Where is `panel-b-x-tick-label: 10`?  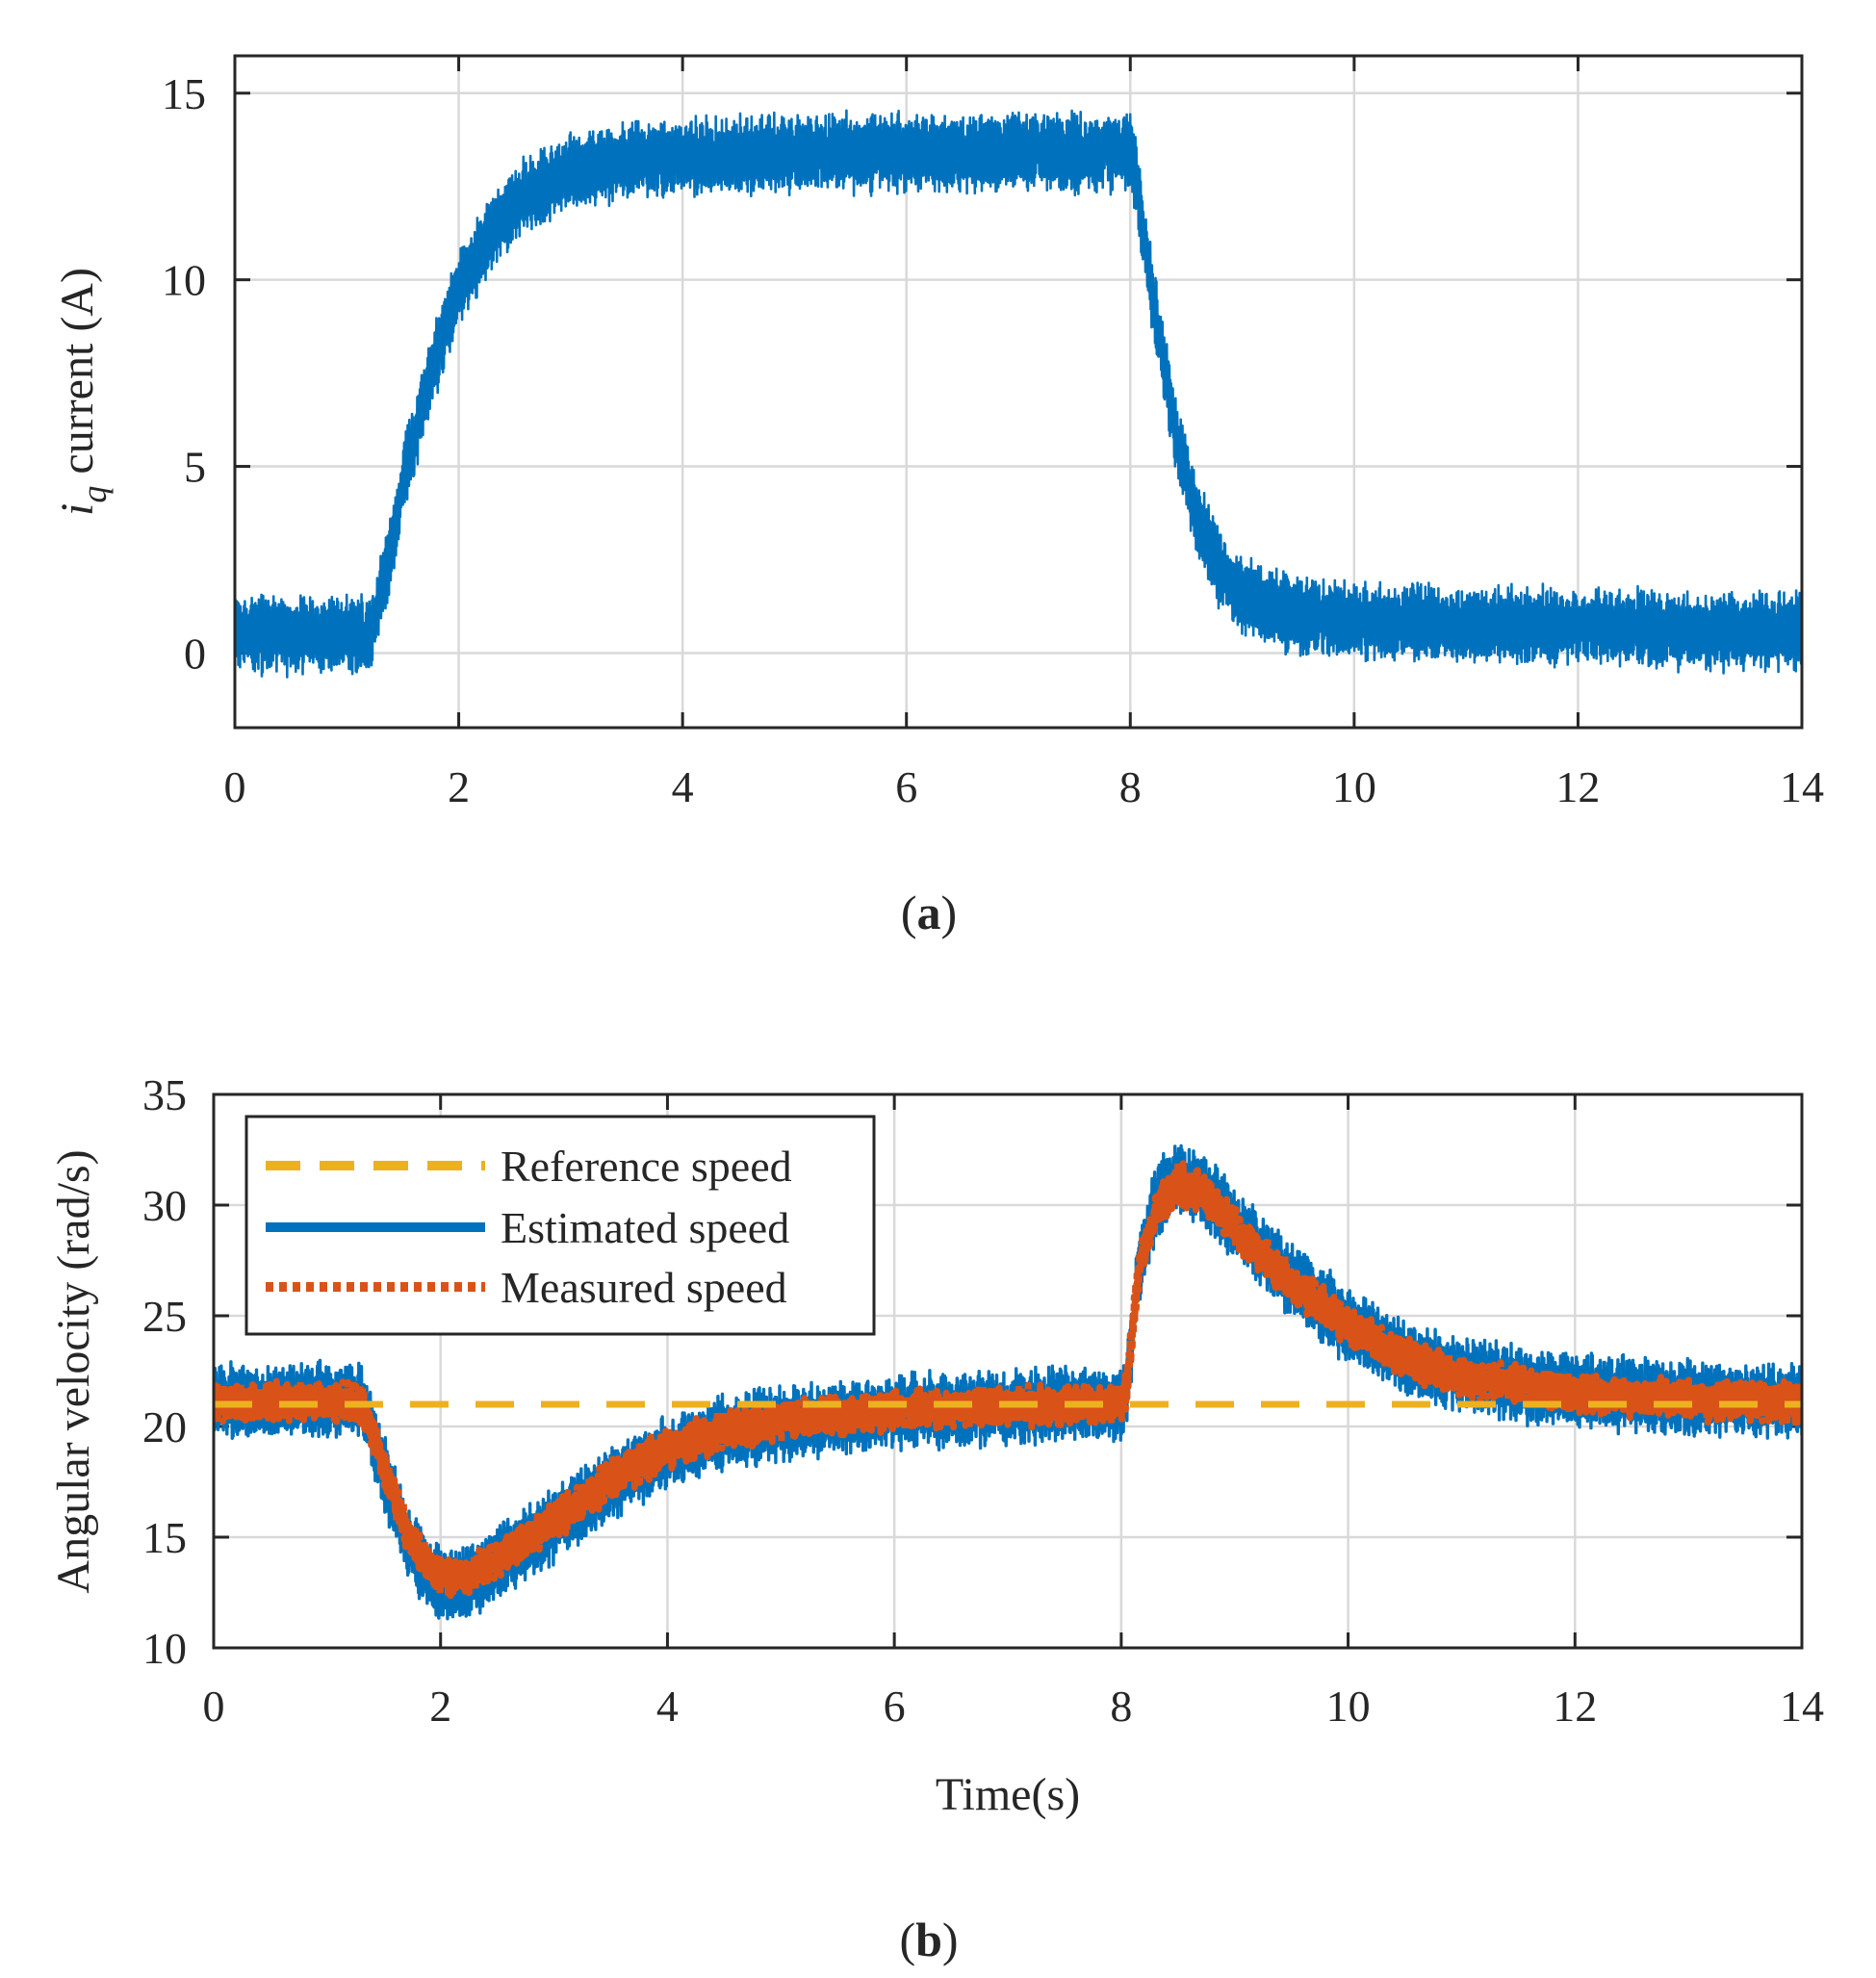 panel-b-x-tick-label: 10 is located at coordinates (1348, 1706).